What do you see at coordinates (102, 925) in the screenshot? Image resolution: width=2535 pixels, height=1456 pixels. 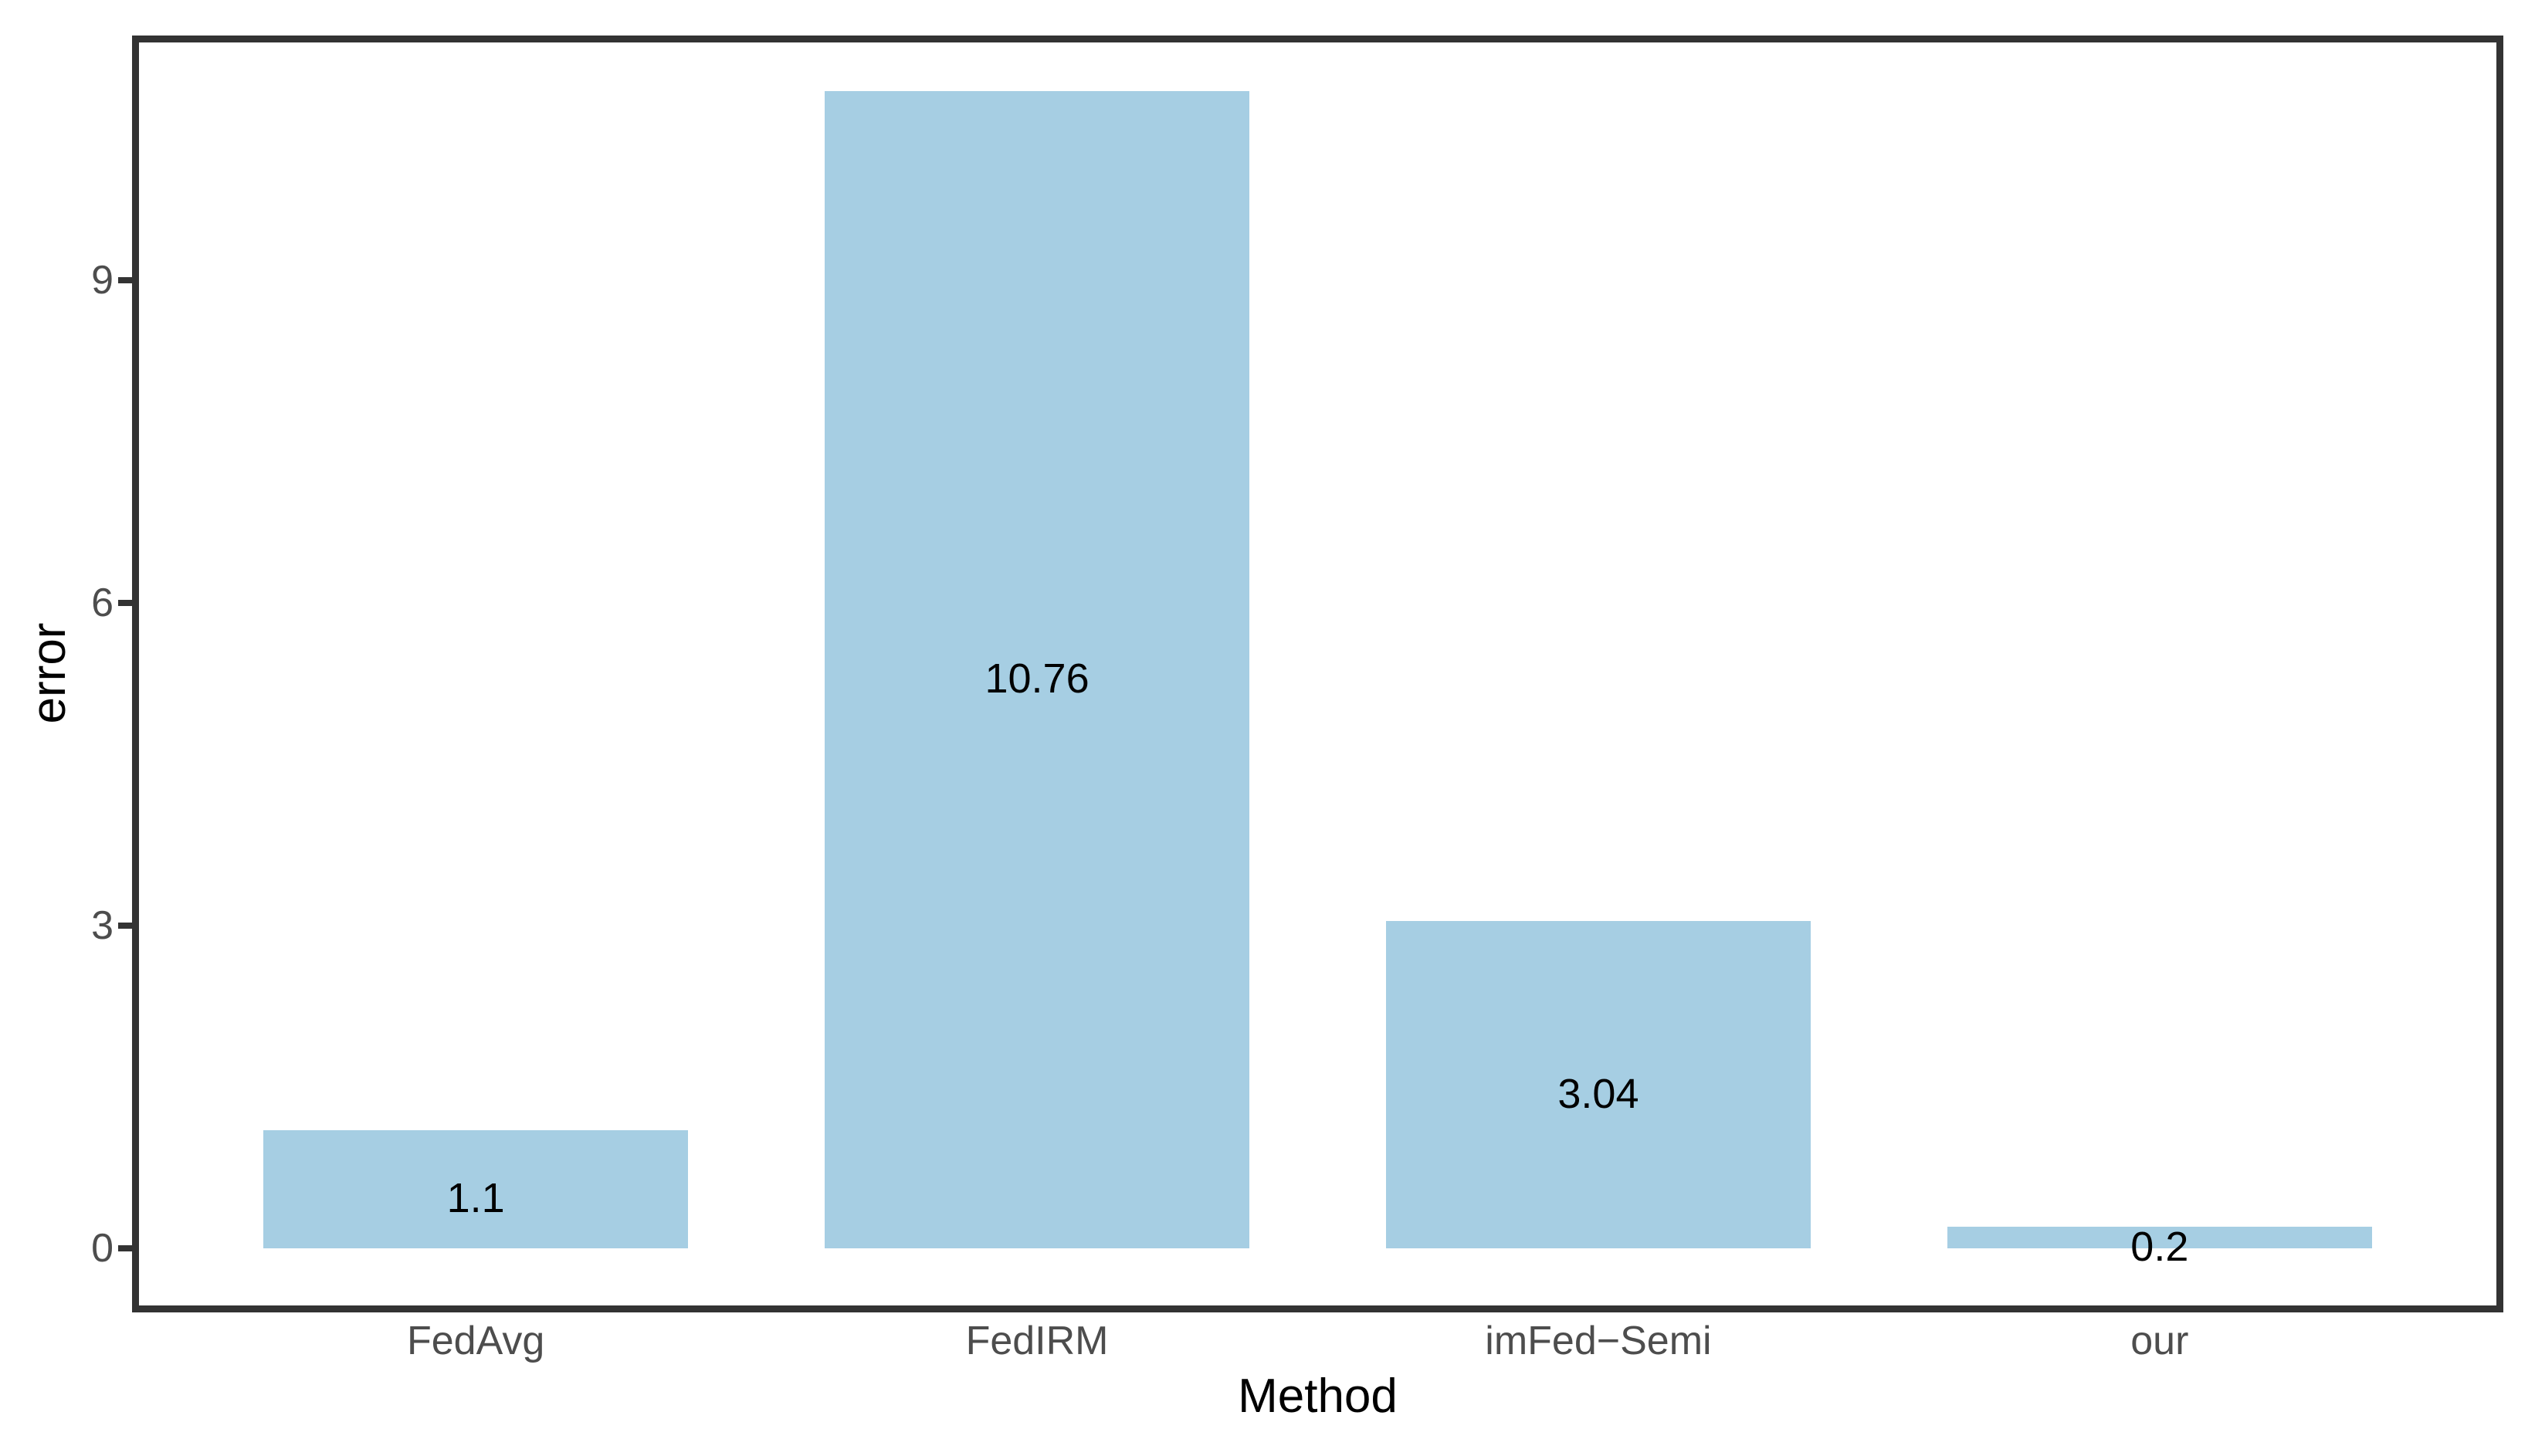 I see `y-tick-label-3: 3` at bounding box center [102, 925].